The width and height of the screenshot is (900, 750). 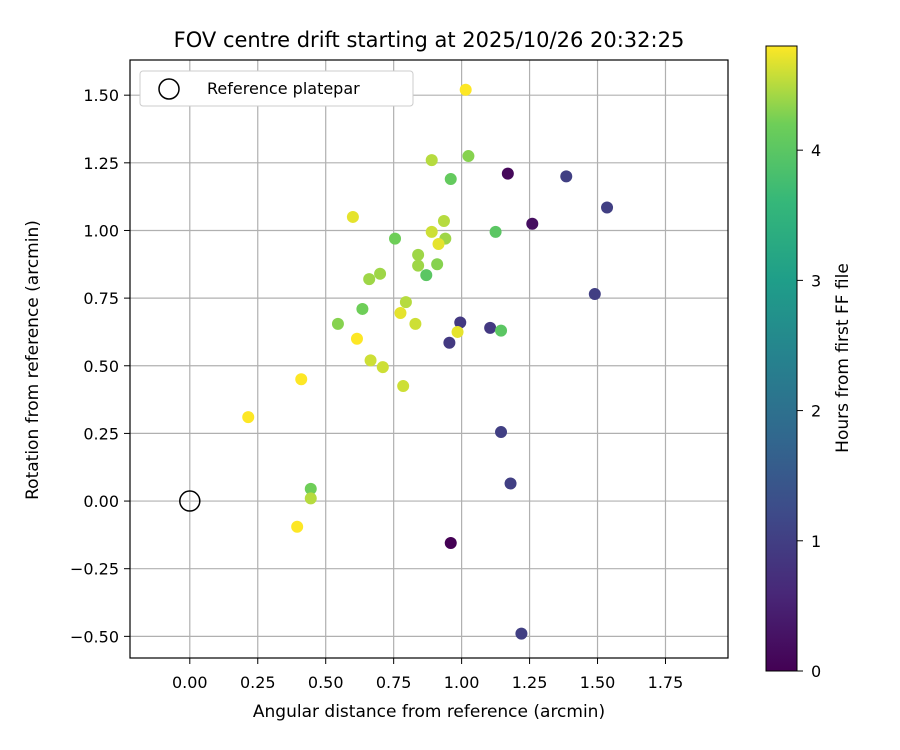 I want to click on colorbar-tick-label: 2, so click(x=816, y=411).